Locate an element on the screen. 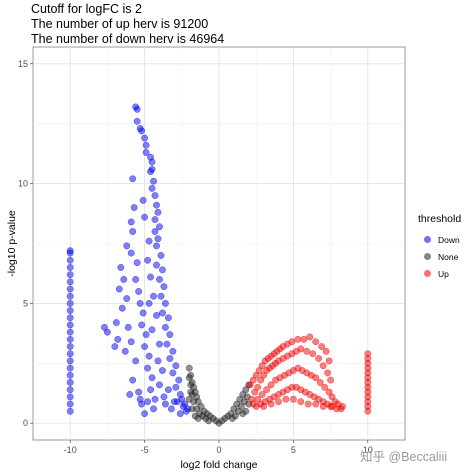 Image resolution: width=474 pixels, height=474 pixels. legend-swatch-none is located at coordinates (427, 256).